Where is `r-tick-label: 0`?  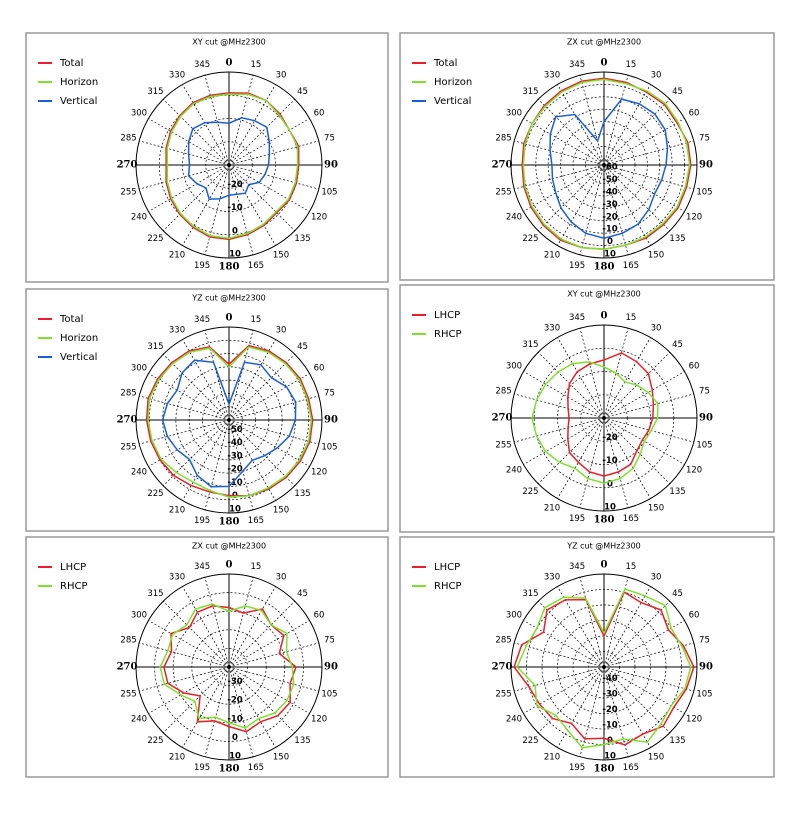 r-tick-label: 0 is located at coordinates (235, 738).